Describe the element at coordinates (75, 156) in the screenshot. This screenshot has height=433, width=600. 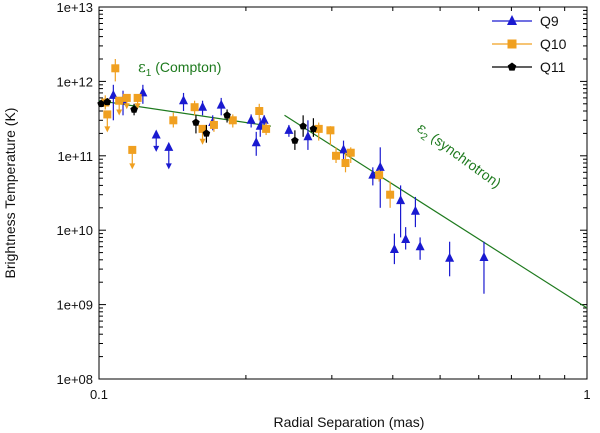
I see `y-tick-label: 1e+11` at that location.